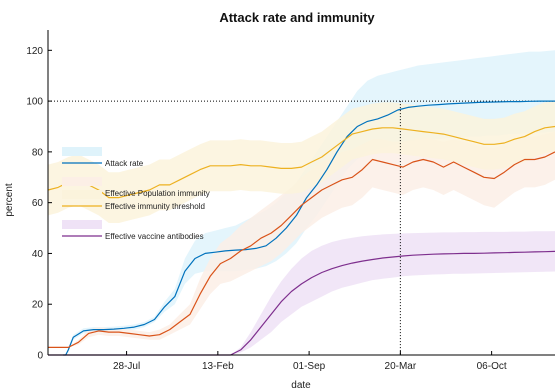  I want to click on y-axis-label: percent, so click(9, 200).